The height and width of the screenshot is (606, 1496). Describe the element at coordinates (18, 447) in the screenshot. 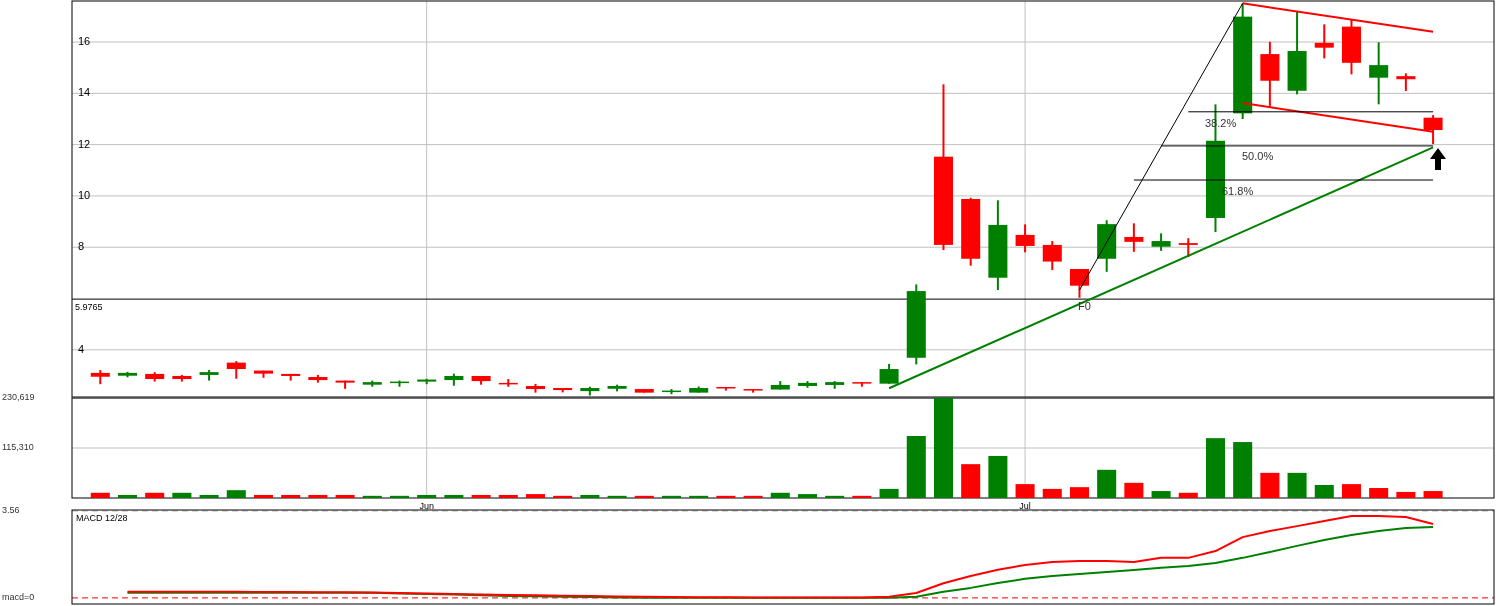

I see `y-tick-label: 115,310` at that location.